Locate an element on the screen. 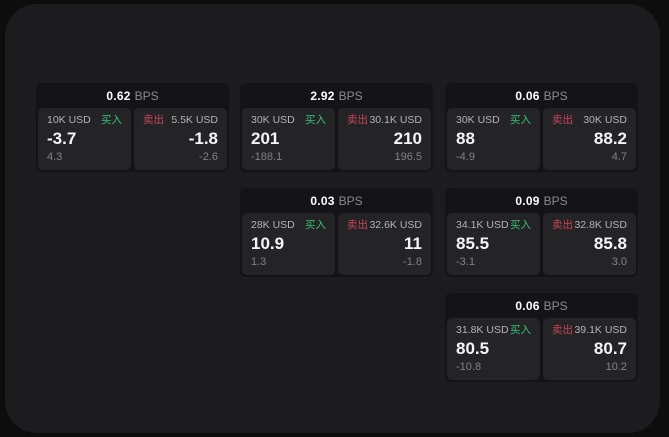  sell-sub-value: 196.5 is located at coordinates (408, 157).